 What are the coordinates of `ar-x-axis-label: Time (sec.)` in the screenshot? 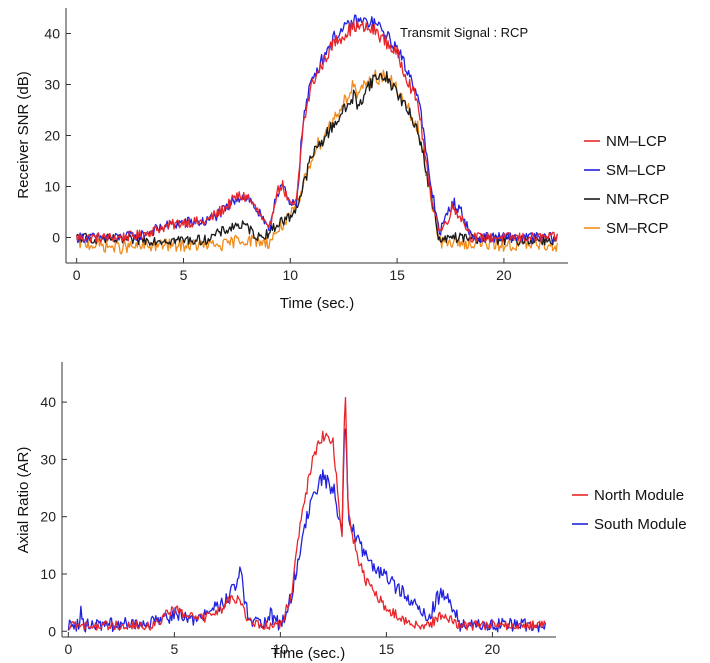 It's located at (308, 653).